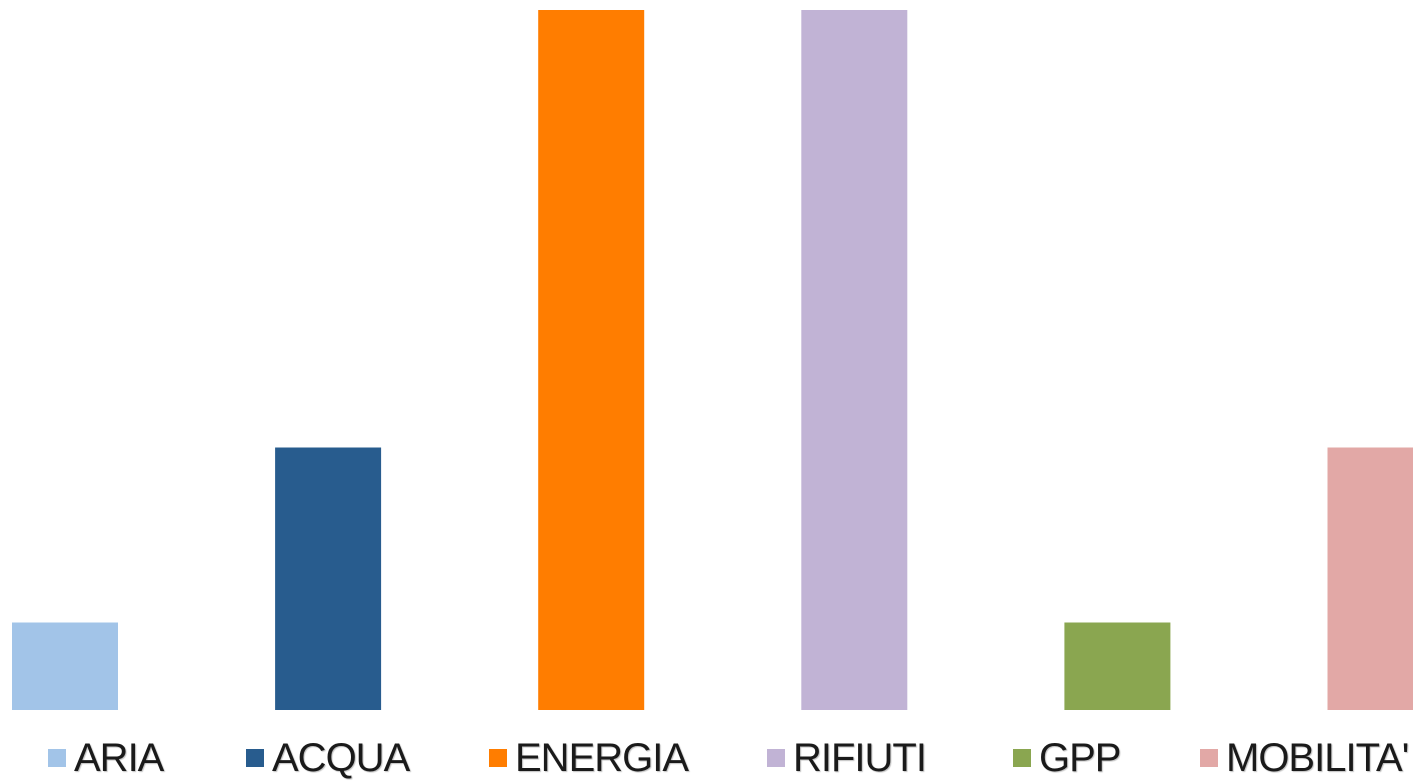 This screenshot has height=782, width=1413. What do you see at coordinates (591, 360) in the screenshot?
I see `bar-energia` at bounding box center [591, 360].